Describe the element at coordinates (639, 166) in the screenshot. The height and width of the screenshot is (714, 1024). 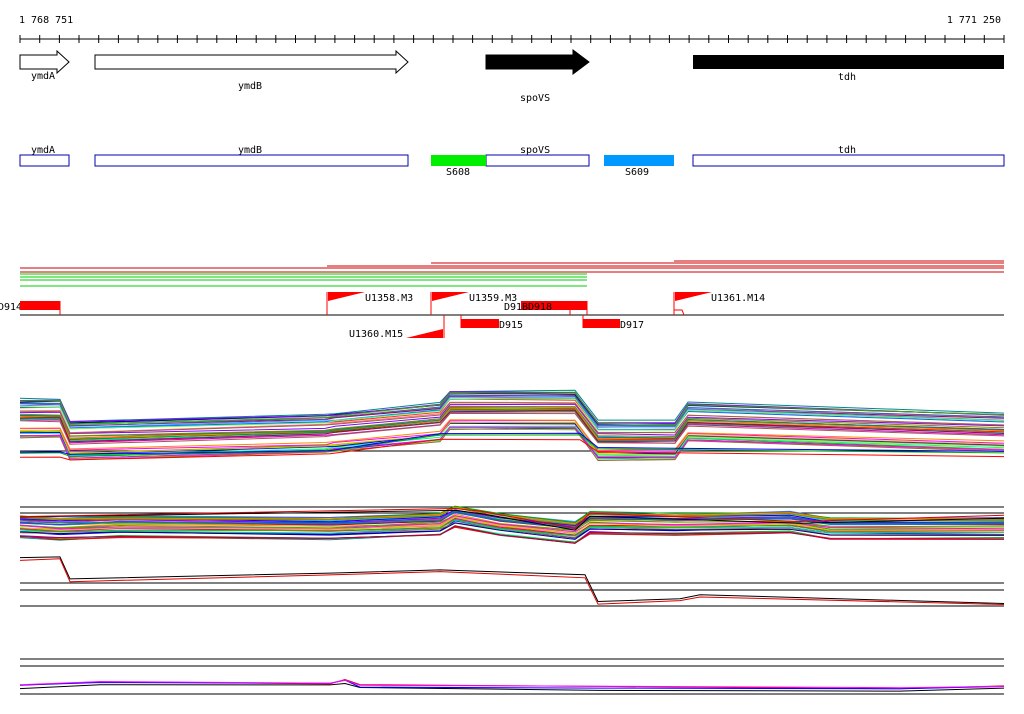
I see `segment-S609: S609` at that location.